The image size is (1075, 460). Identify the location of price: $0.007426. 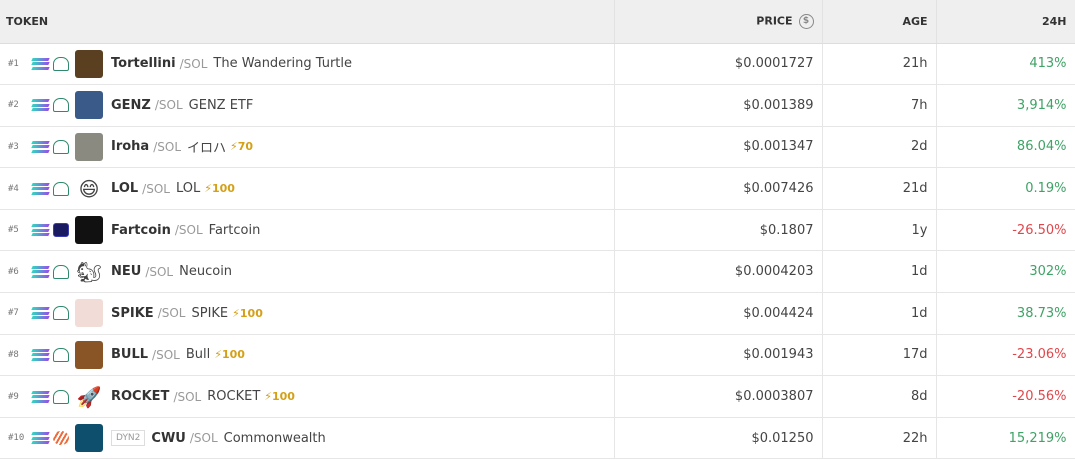
(718, 188).